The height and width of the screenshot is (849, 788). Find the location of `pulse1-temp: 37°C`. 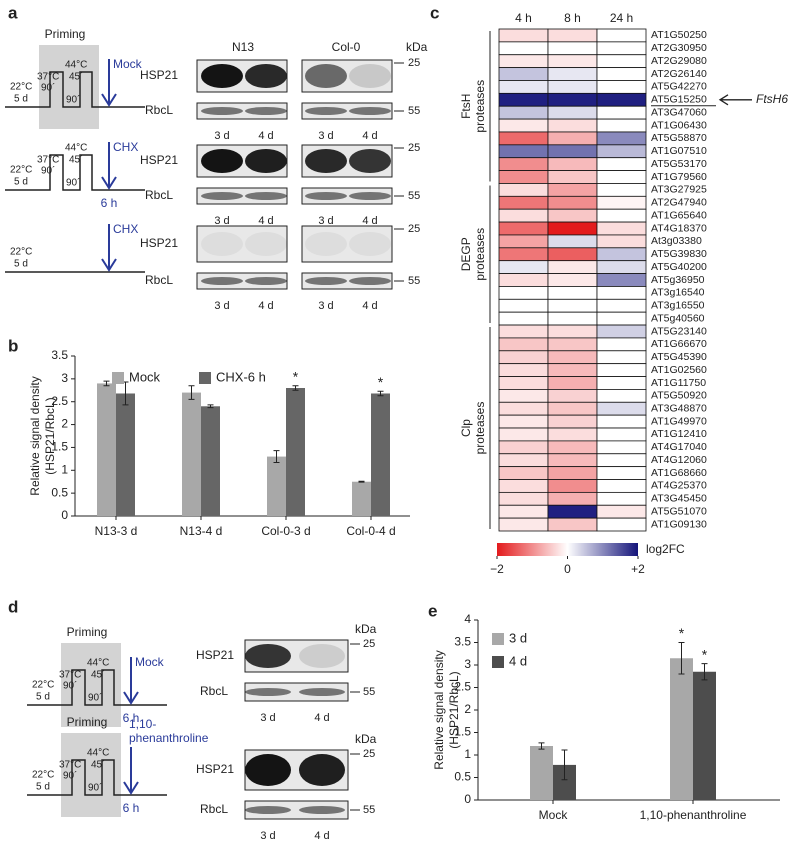

pulse1-temp: 37°C is located at coordinates (48, 77).